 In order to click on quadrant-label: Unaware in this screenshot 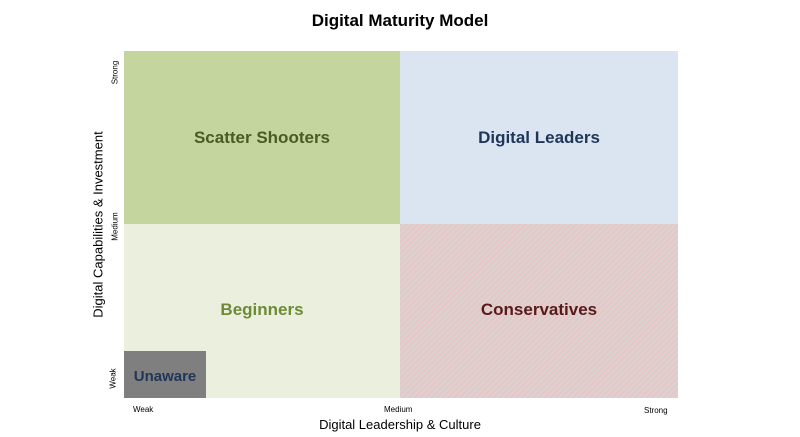, I will do `click(165, 376)`.